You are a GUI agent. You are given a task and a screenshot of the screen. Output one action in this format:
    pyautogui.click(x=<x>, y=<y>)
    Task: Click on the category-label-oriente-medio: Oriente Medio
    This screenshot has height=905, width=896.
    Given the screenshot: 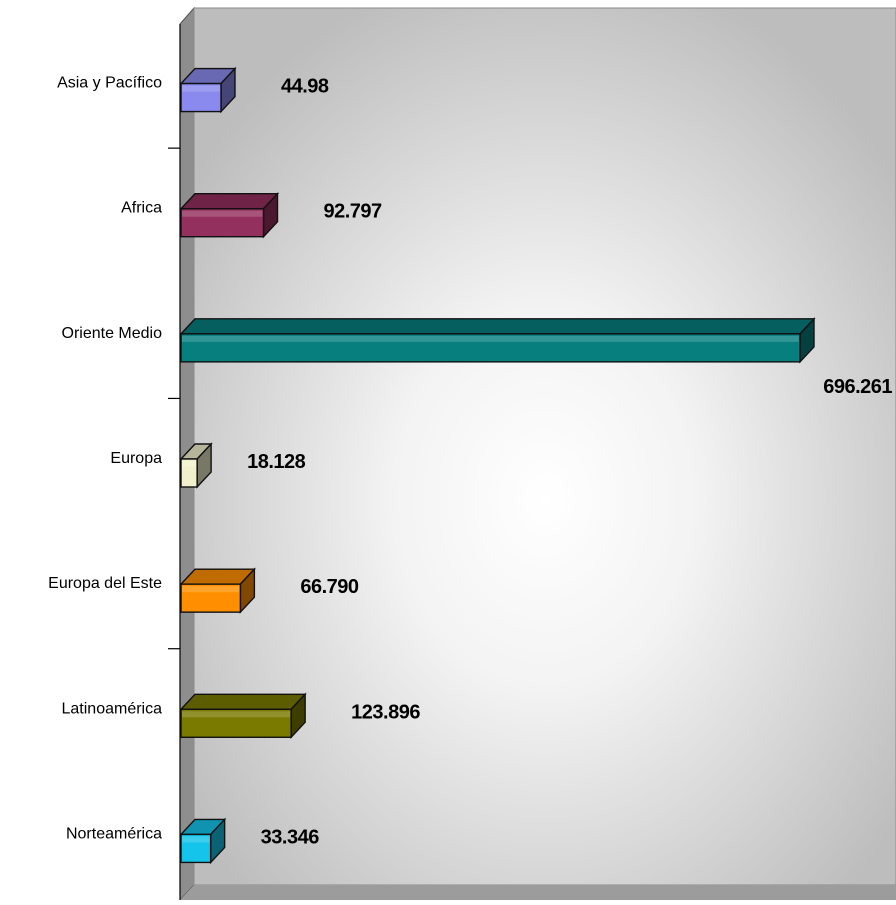 What is the action you would take?
    pyautogui.click(x=112, y=333)
    